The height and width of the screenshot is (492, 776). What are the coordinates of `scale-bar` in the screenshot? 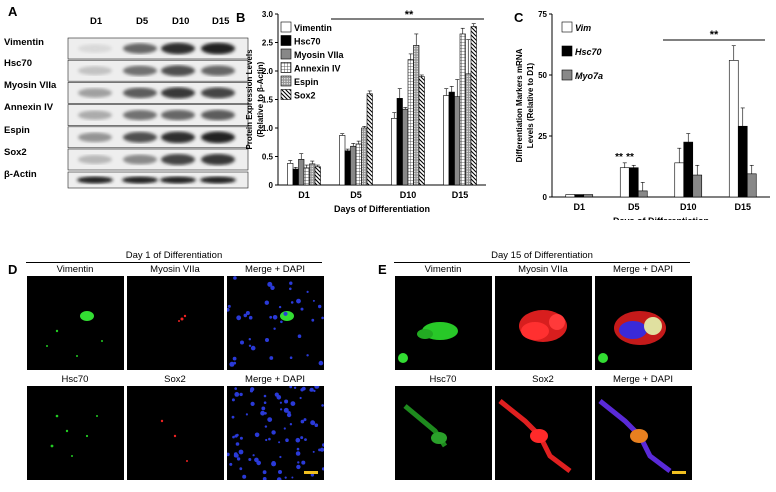 It's located at (679, 472).